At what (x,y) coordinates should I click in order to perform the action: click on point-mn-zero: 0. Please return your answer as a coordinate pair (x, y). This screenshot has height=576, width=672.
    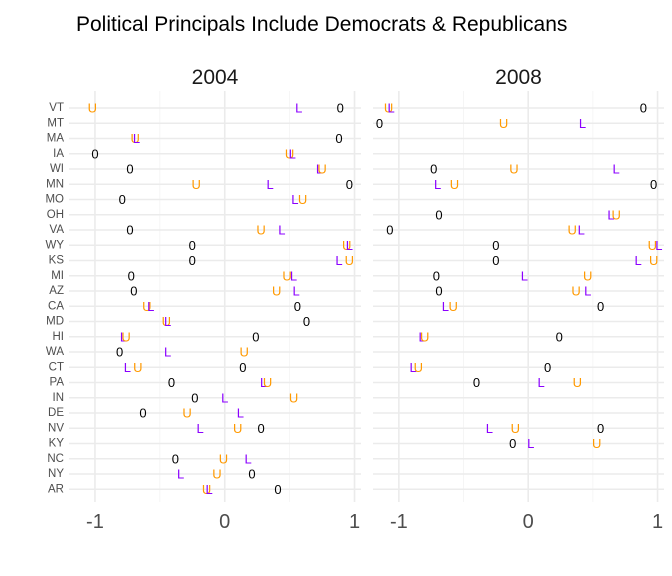
    Looking at the image, I should click on (349, 184).